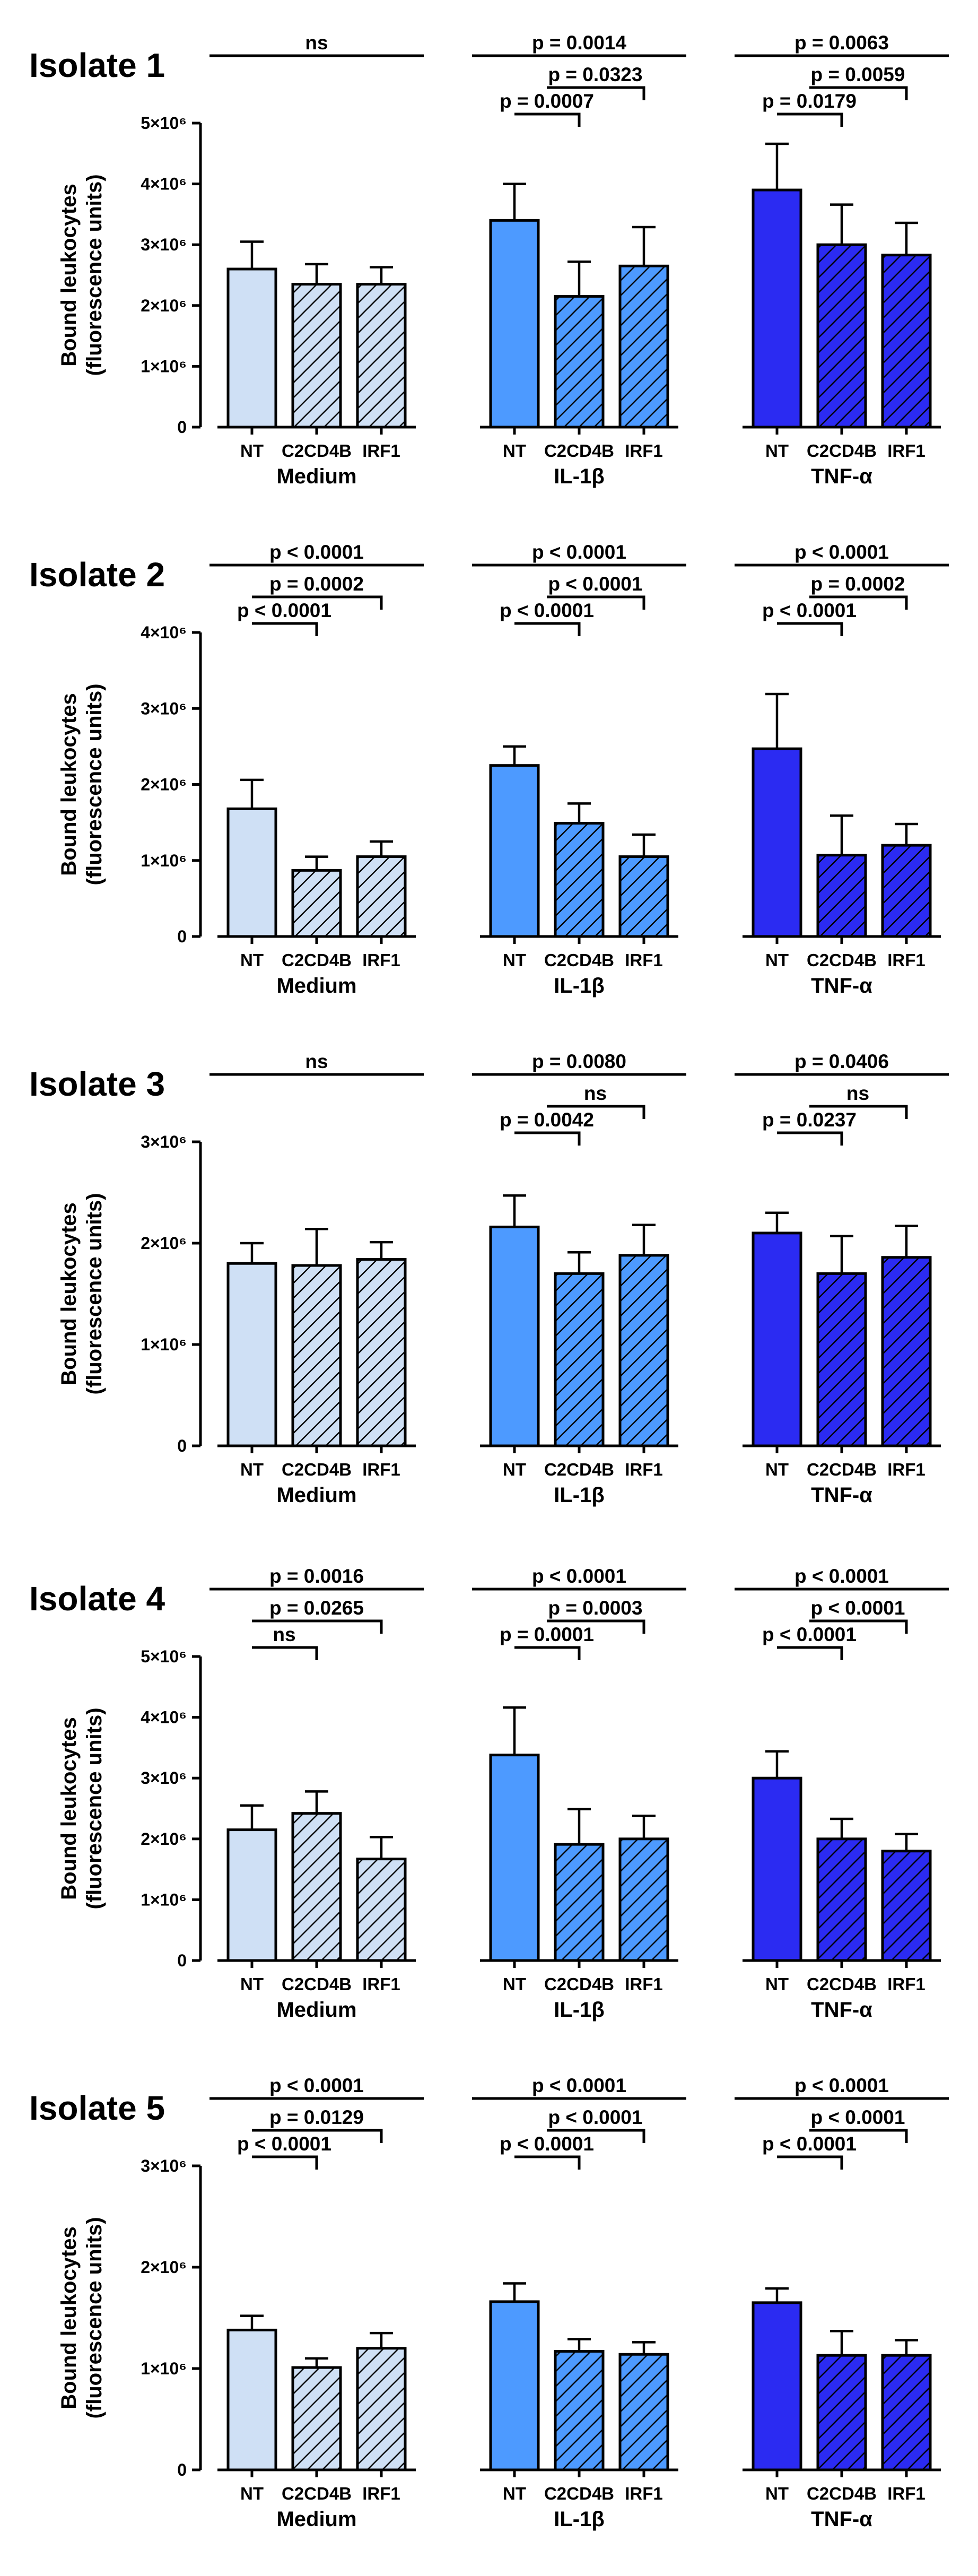  What do you see at coordinates (97, 65) in the screenshot?
I see `panel-title: Isolate 1` at bounding box center [97, 65].